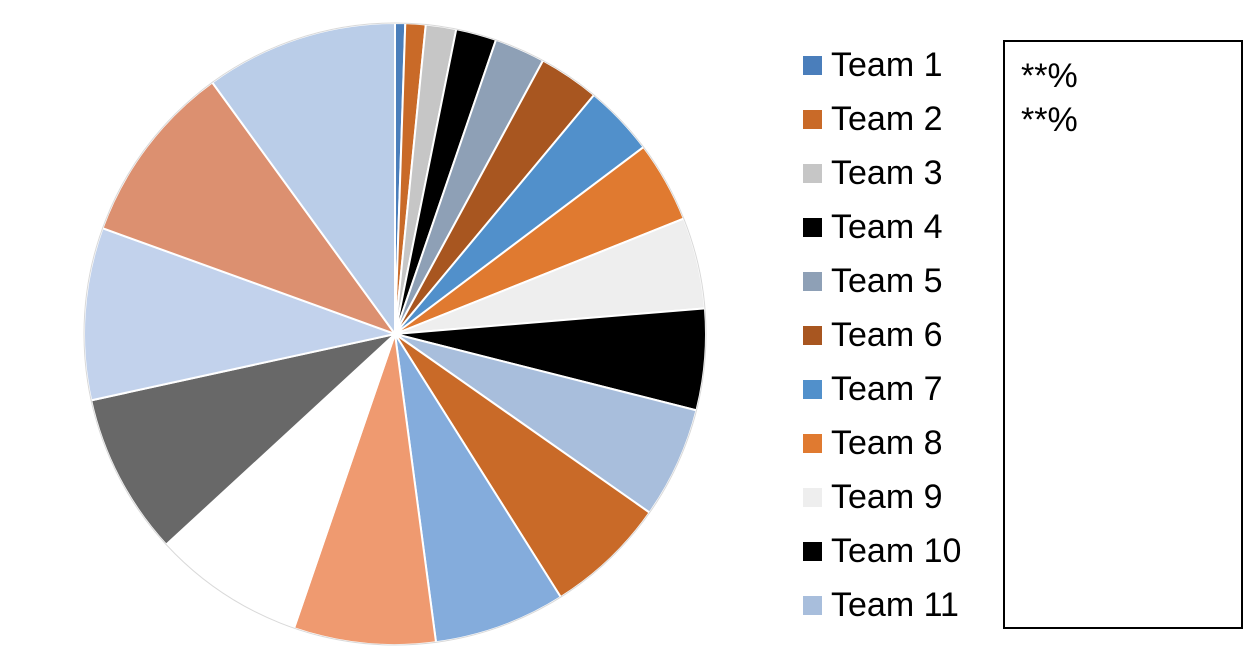  I want to click on legend-label: Team 2, so click(887, 119).